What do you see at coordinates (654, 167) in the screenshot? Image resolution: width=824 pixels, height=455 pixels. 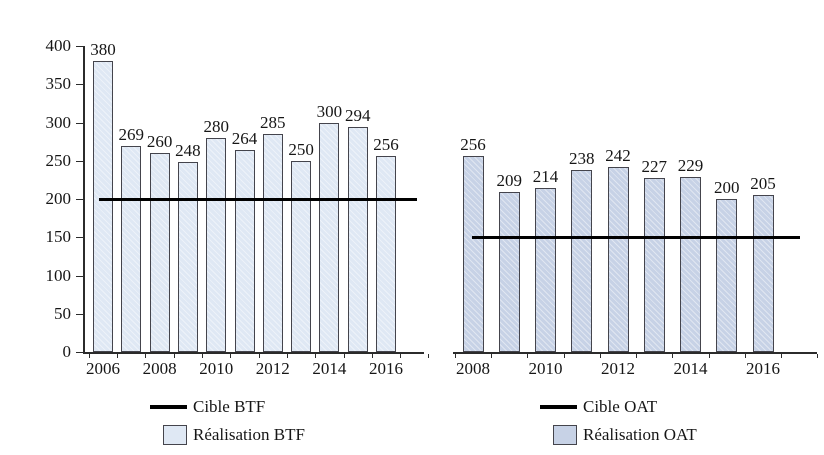 I see `bar-value-label: 227` at bounding box center [654, 167].